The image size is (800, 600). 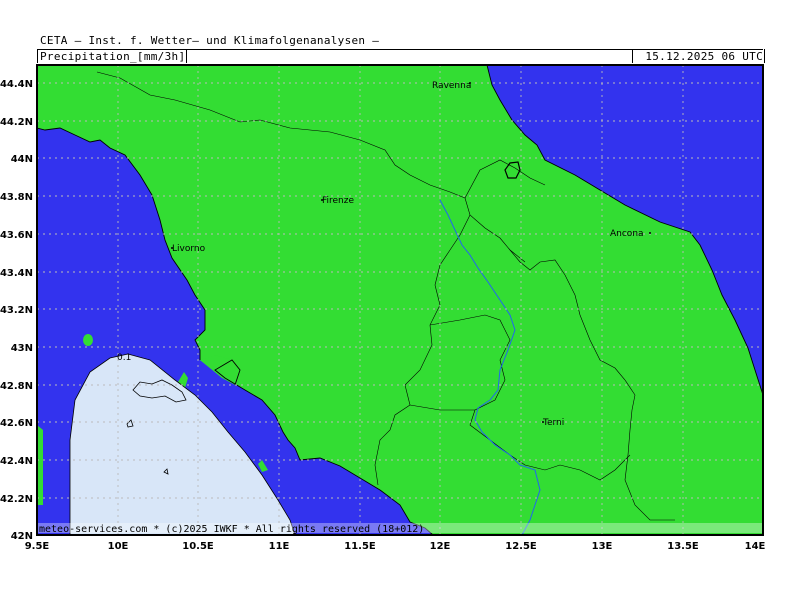 I want to click on island-giannutri, so click(x=263, y=466).